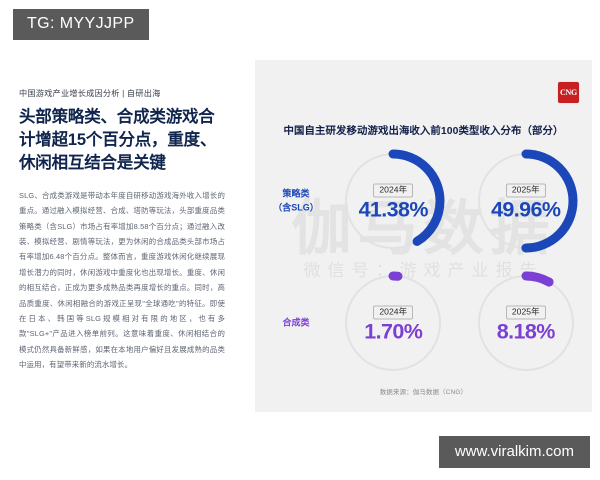 Image resolution: width=600 pixels, height=480 pixels. I want to click on donut-merge-2025-svg, so click(526, 323).